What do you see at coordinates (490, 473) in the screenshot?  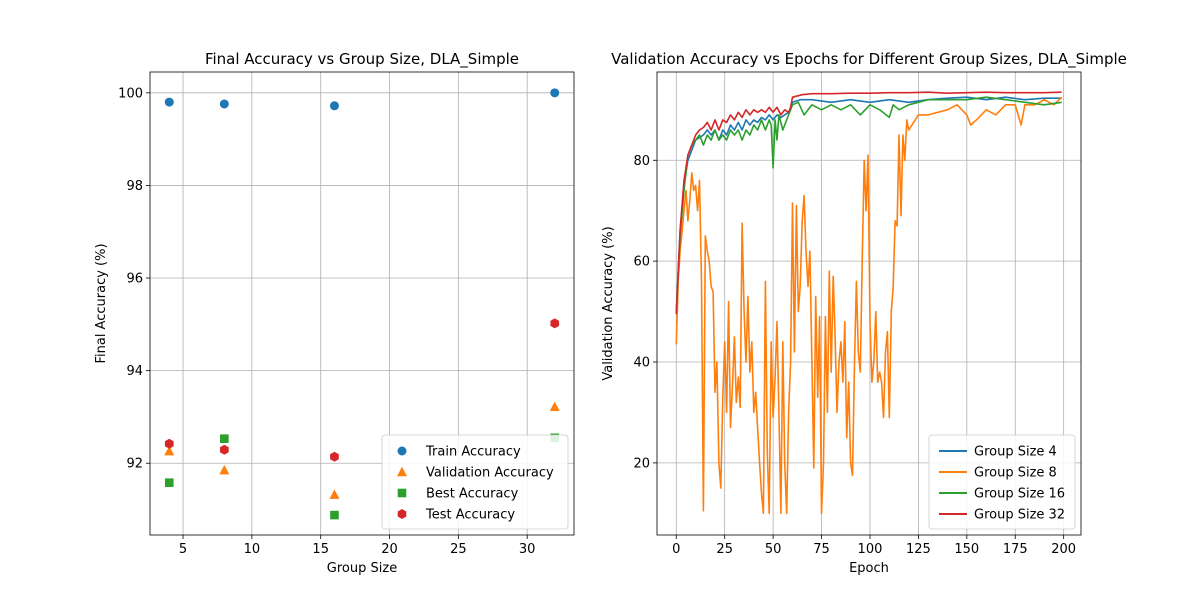 I see `legend-entry: Validation Accuracy` at bounding box center [490, 473].